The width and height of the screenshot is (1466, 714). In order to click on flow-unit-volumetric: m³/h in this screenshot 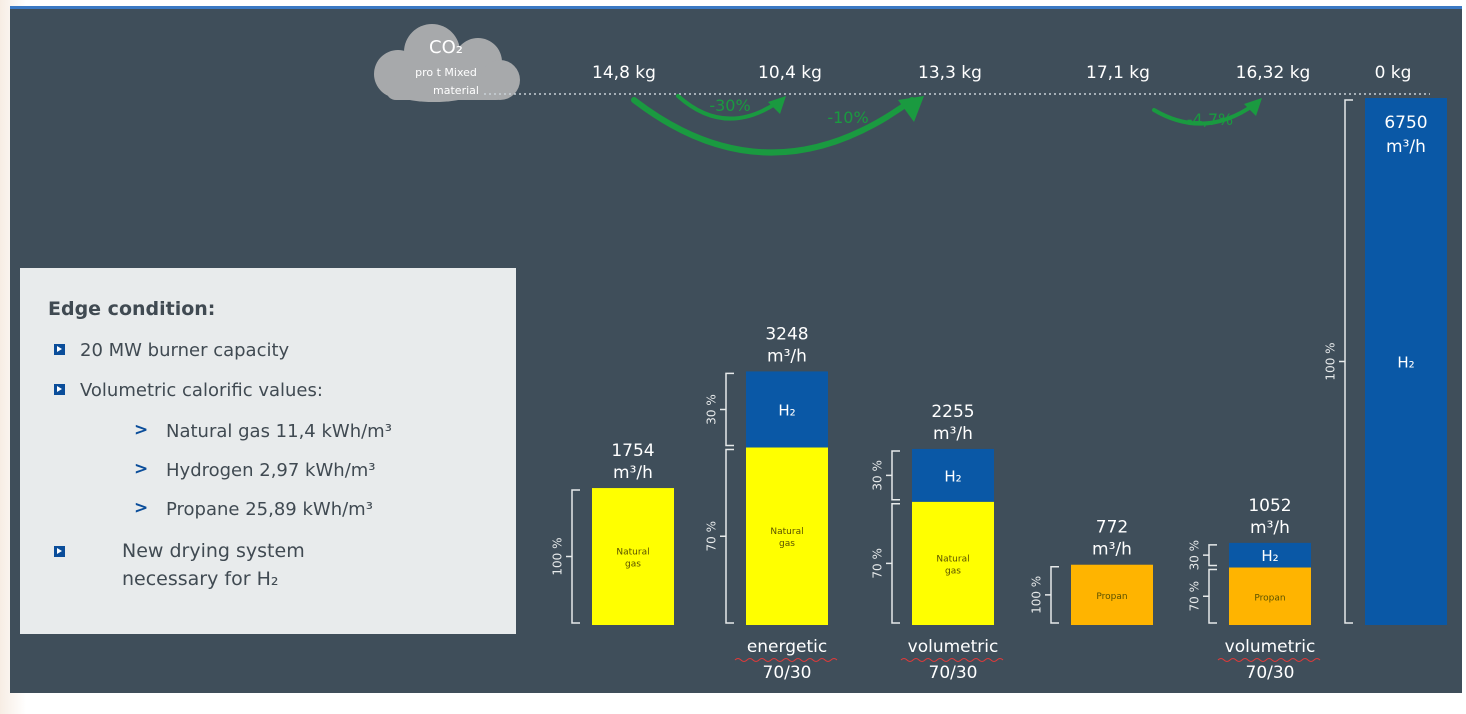, I will do `click(953, 434)`.